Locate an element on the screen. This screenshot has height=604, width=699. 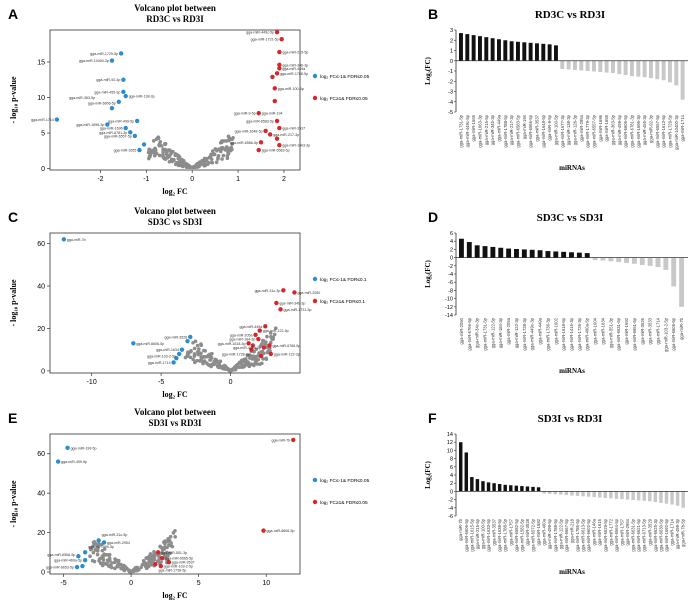
plot-title: Volcano plot between is located at coordinates (175, 412).